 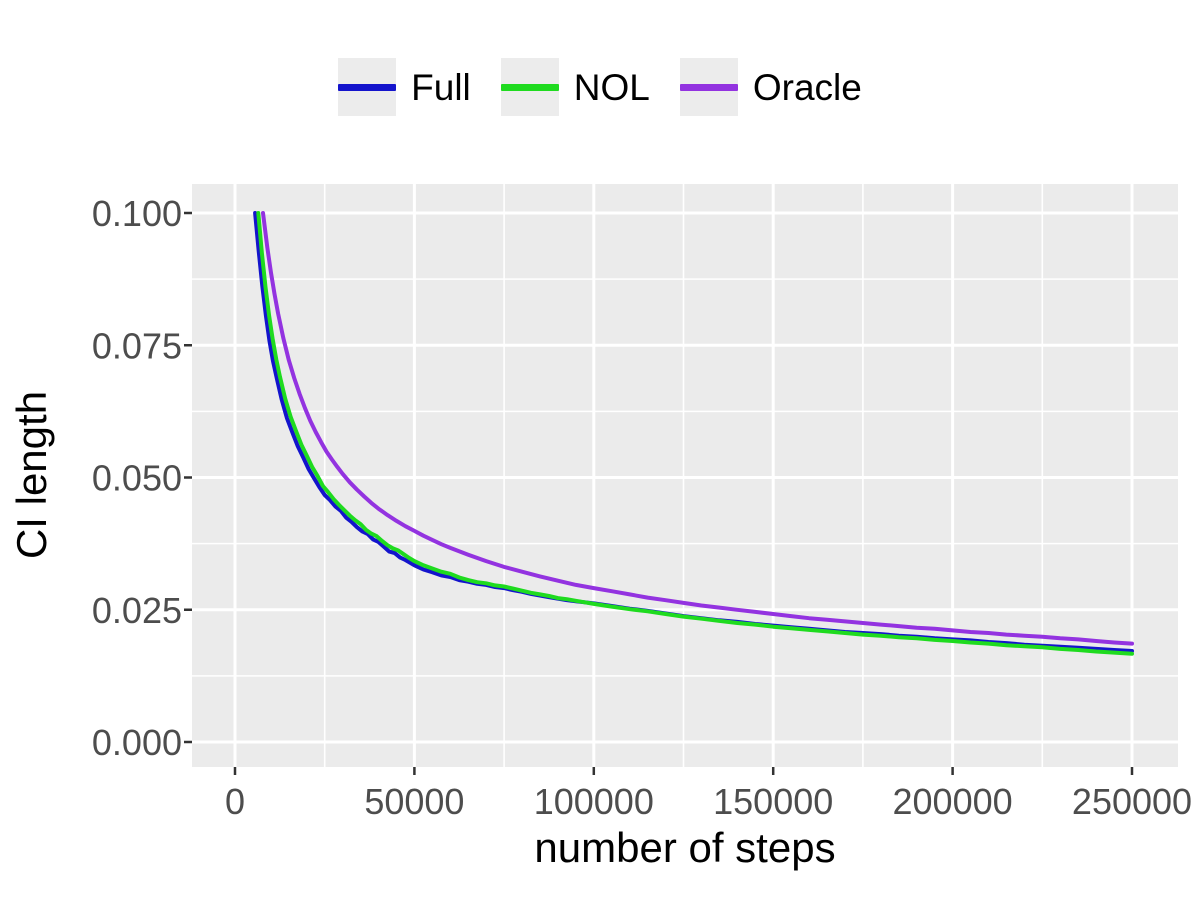 I want to click on x-tick-label: 100000, so click(x=594, y=801).